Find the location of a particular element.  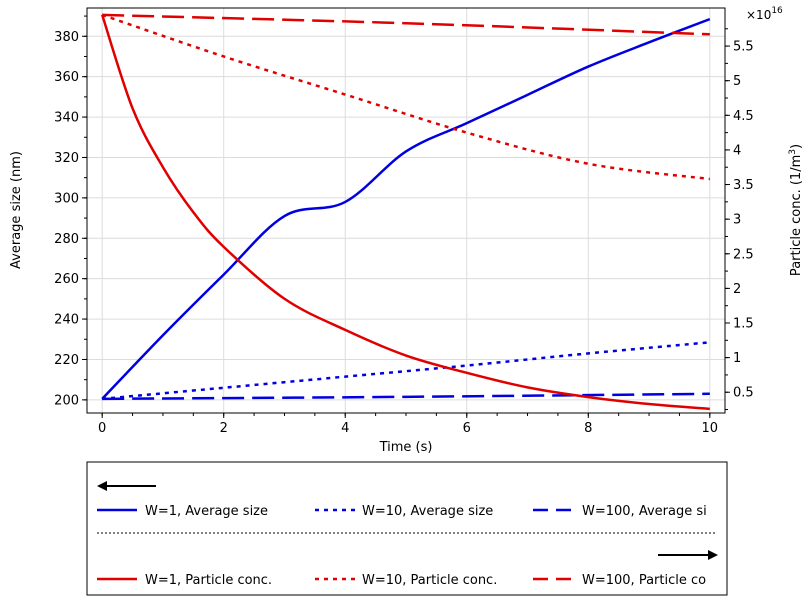

right-axis-title-sup: 3 is located at coordinates (793, 152).